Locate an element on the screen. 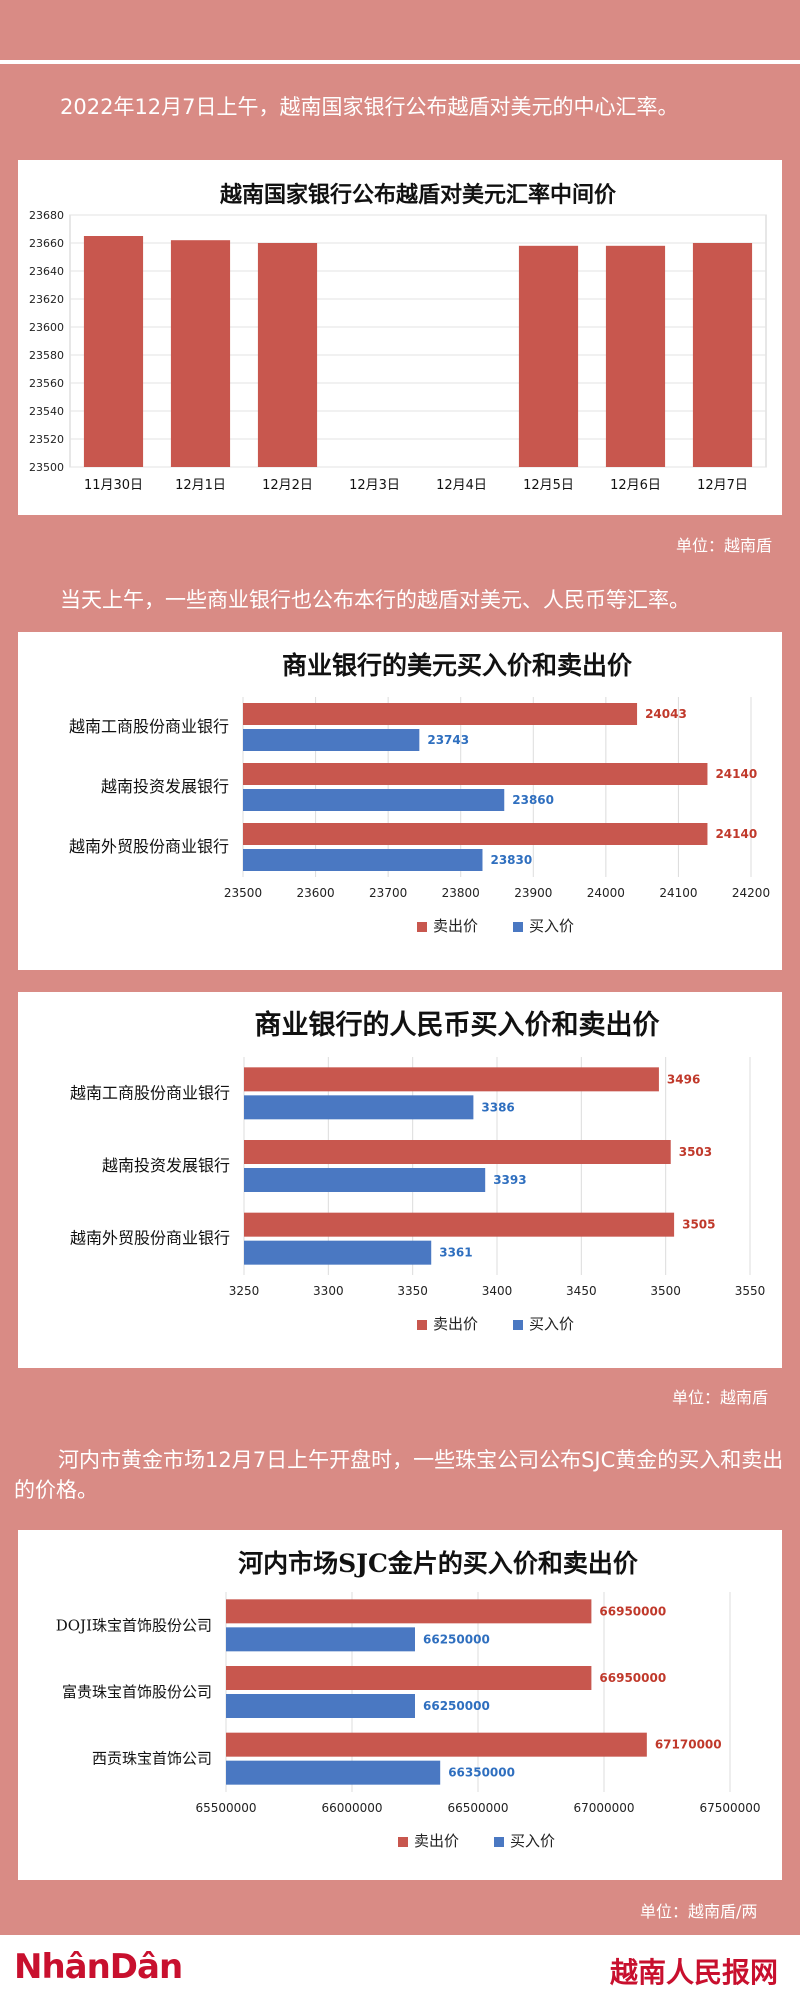  chart-title: 越南国家银行公布越盾对美元汇率中间价 is located at coordinates (418, 195).